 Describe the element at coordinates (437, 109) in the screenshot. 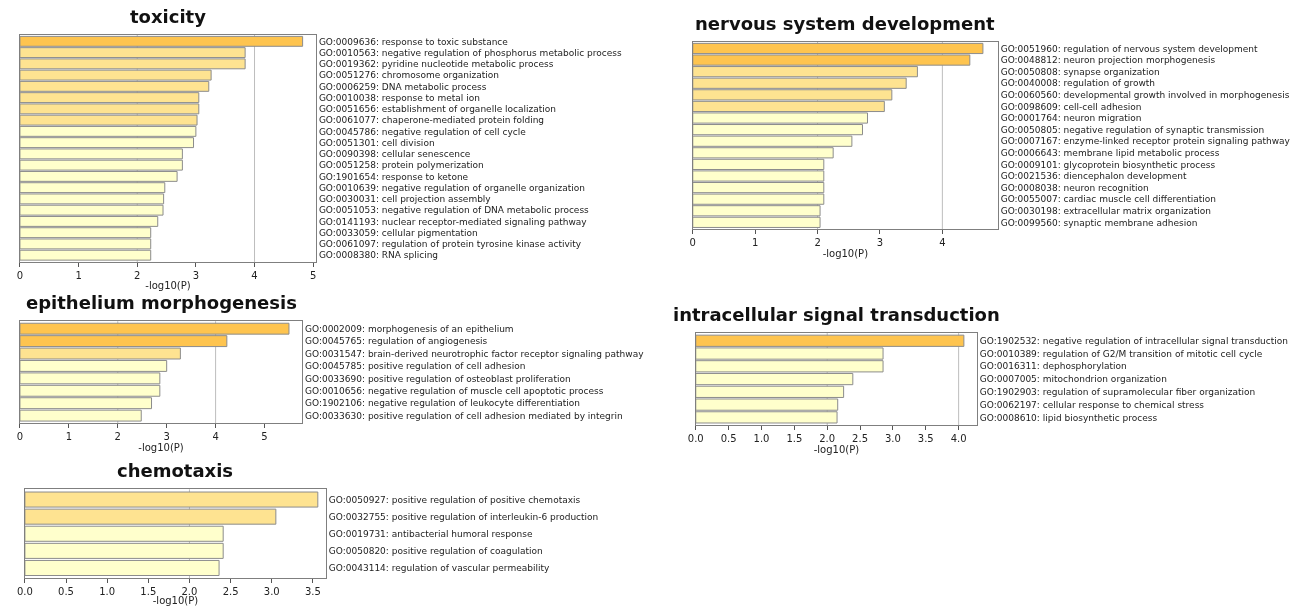

I see `y-tick-label: GO:0051656: establishment of organelle localization` at that location.